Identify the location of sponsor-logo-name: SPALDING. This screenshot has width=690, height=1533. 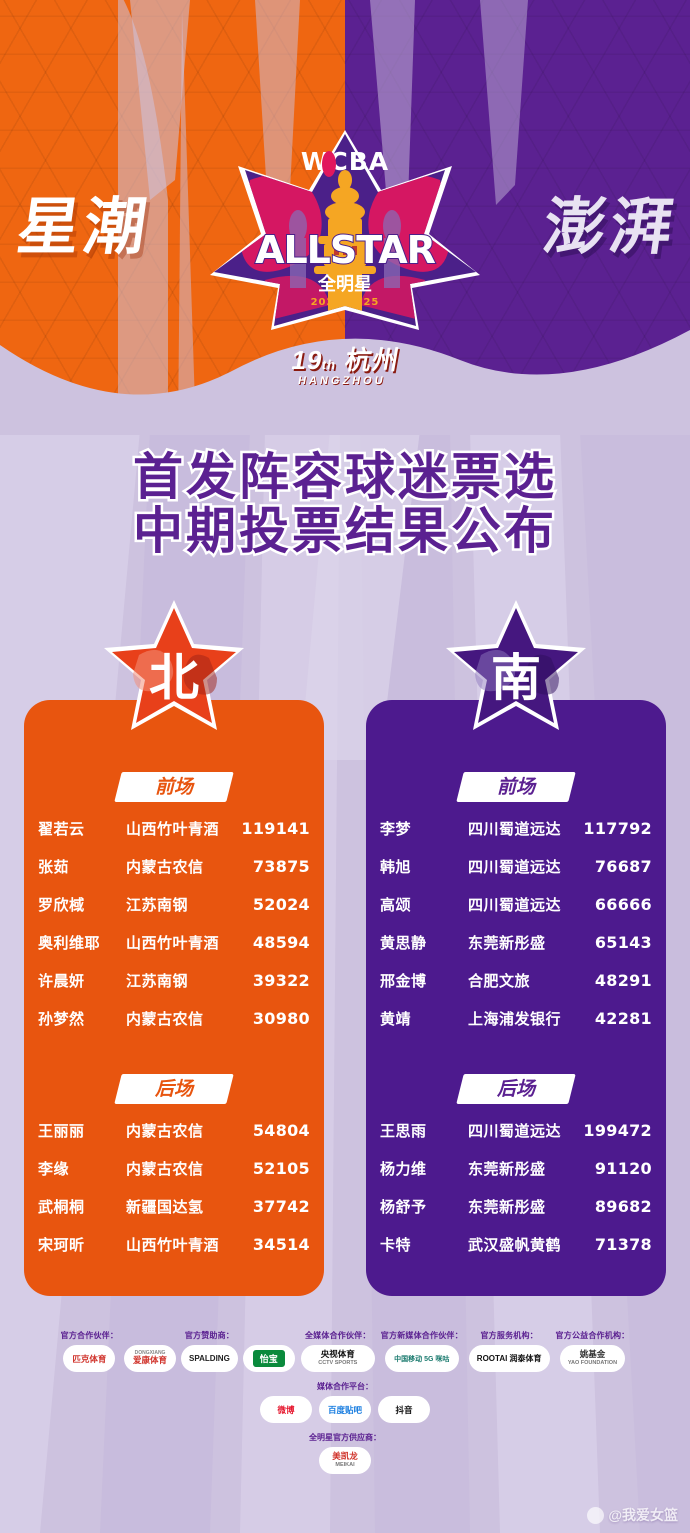
(209, 1358).